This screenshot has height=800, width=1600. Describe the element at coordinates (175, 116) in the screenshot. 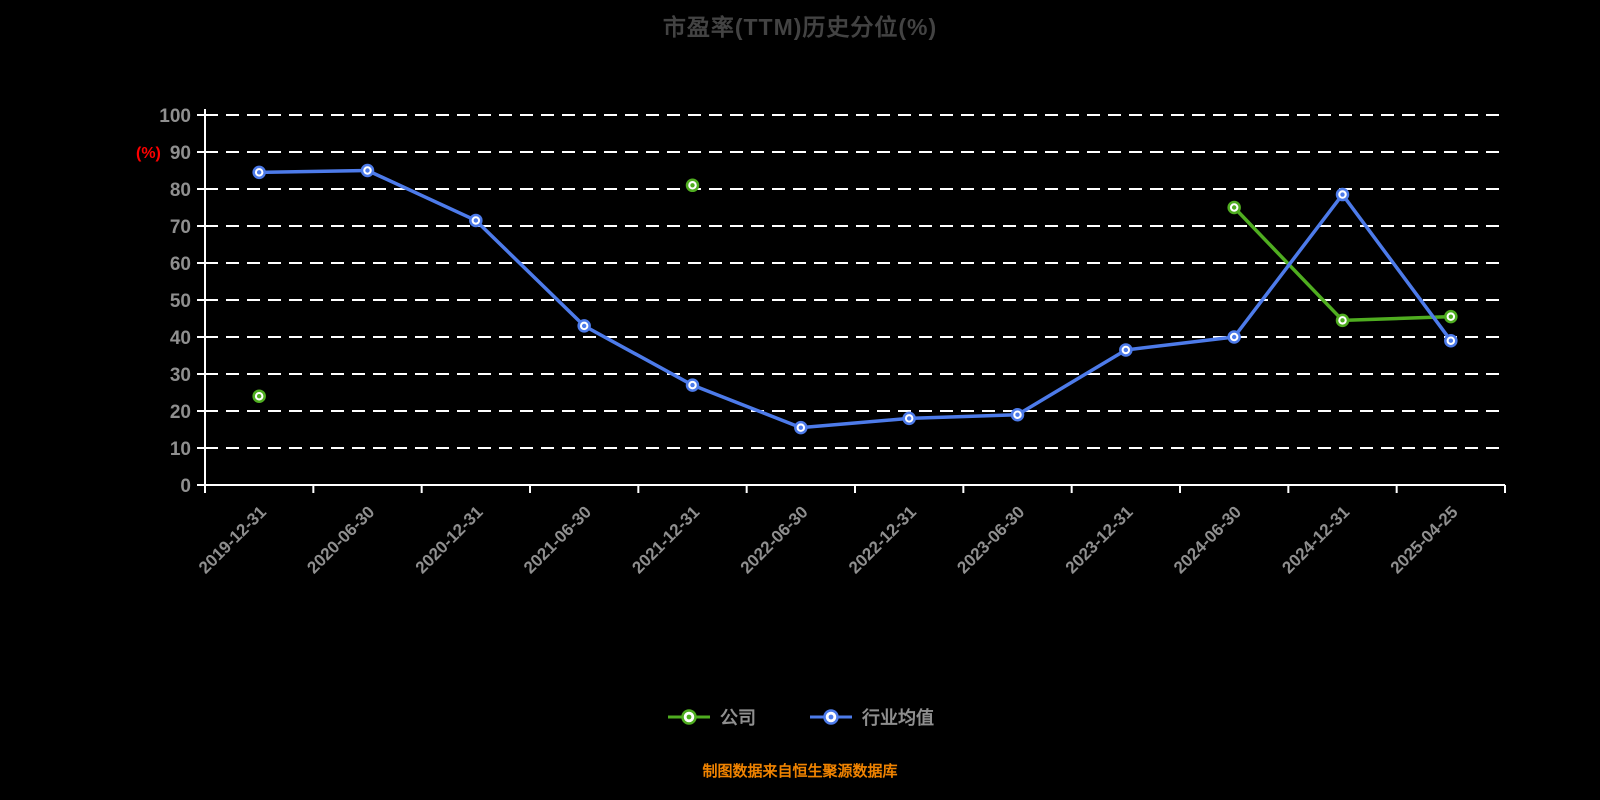

I see `y-tick-label: 100` at that location.